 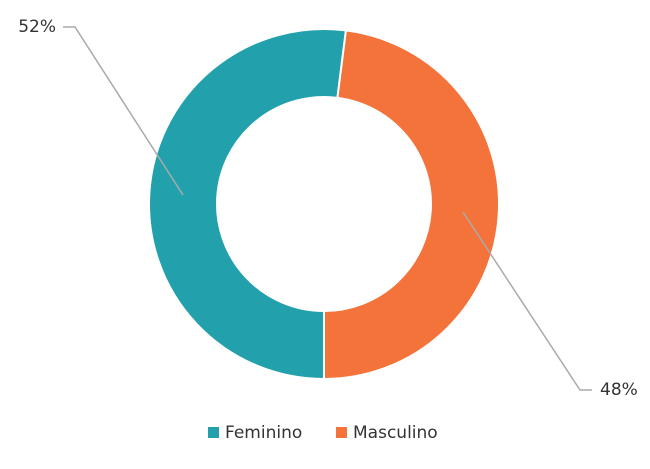 What do you see at coordinates (37, 27) in the screenshot?
I see `data-label: 52%` at bounding box center [37, 27].